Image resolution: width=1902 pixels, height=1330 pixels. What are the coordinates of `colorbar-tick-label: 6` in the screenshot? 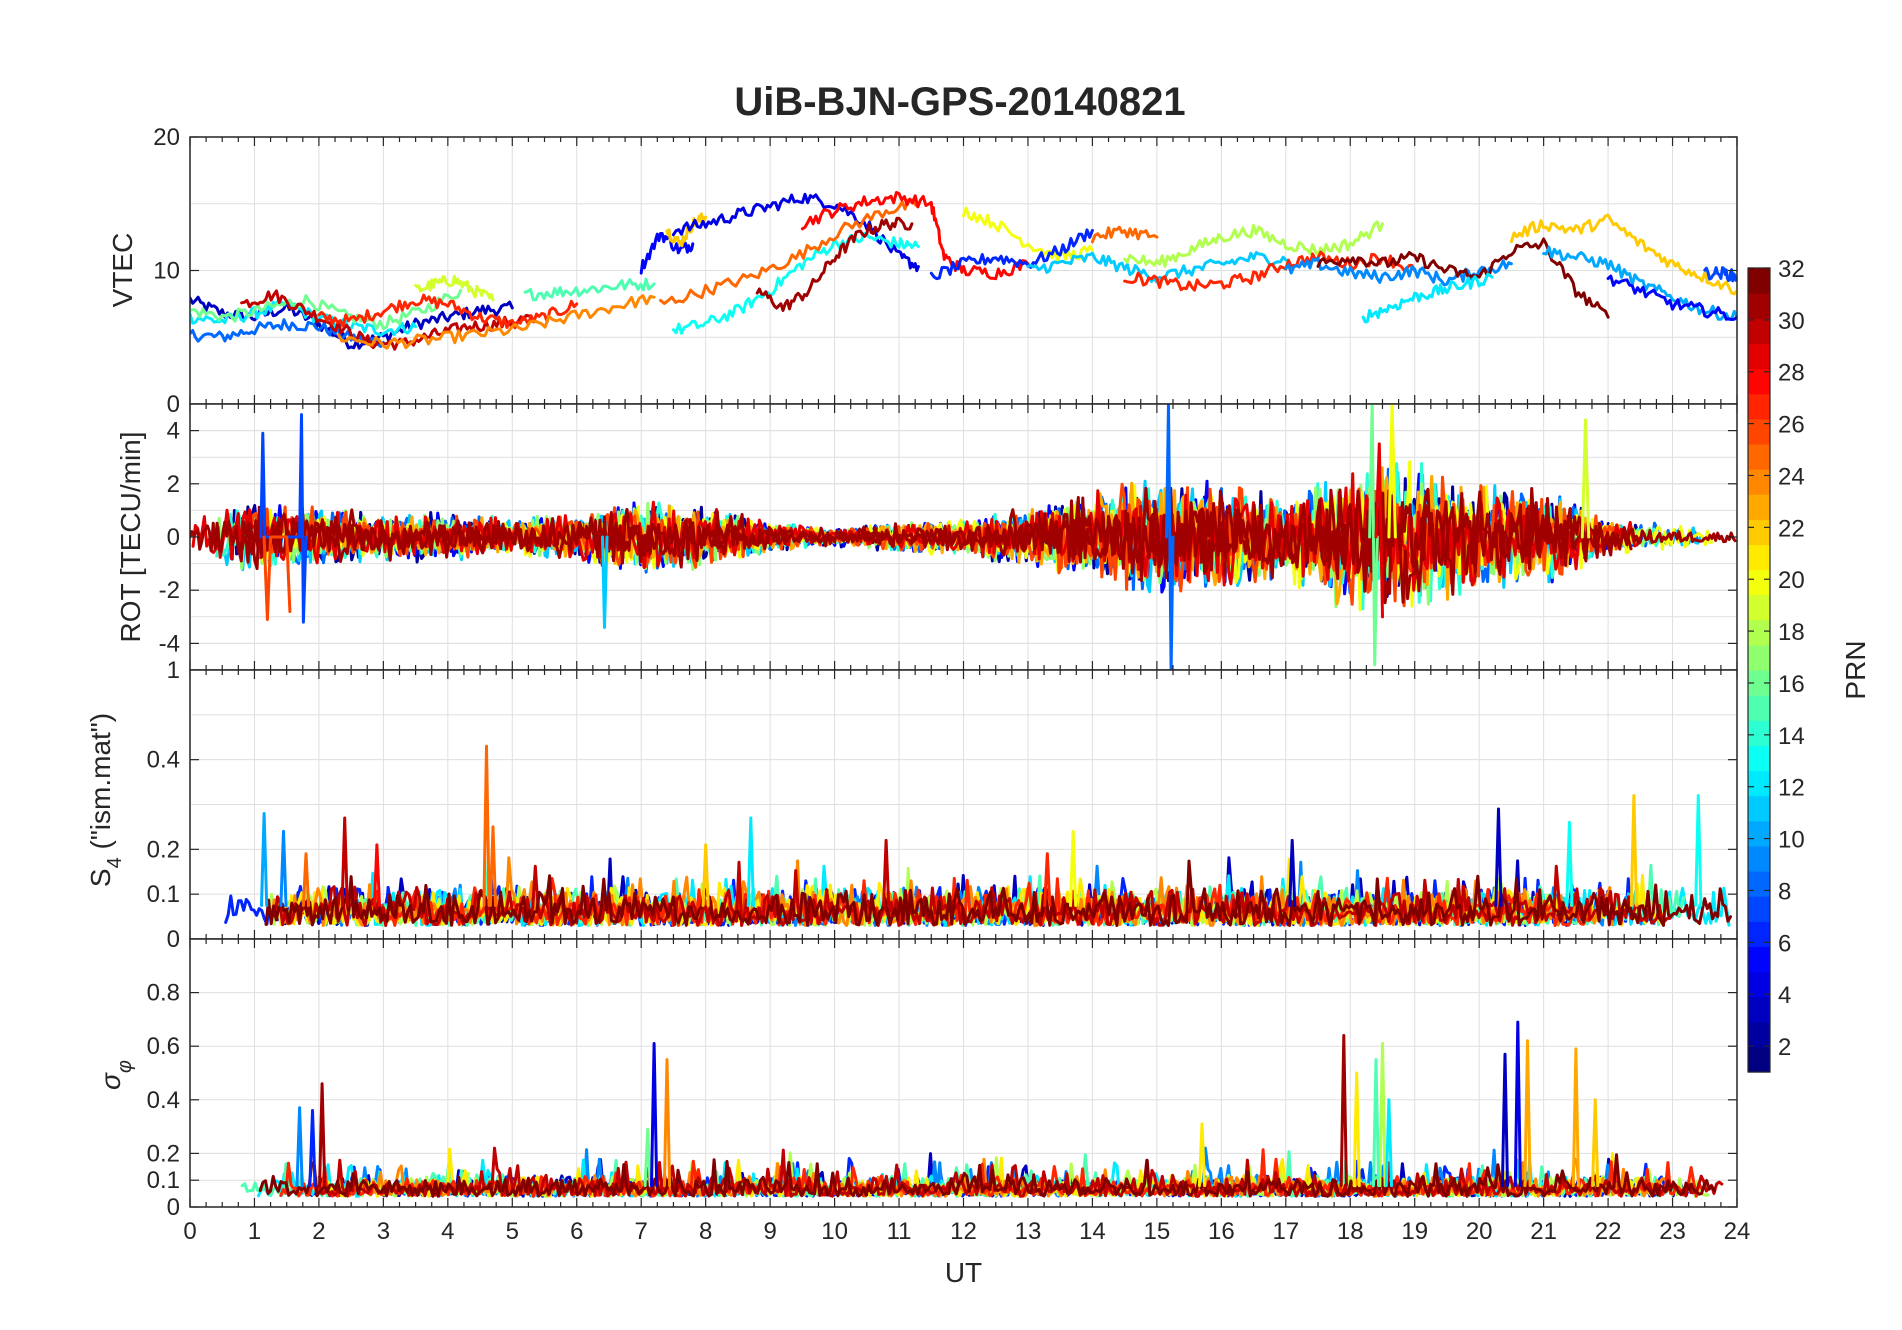 It's located at (1784, 943).